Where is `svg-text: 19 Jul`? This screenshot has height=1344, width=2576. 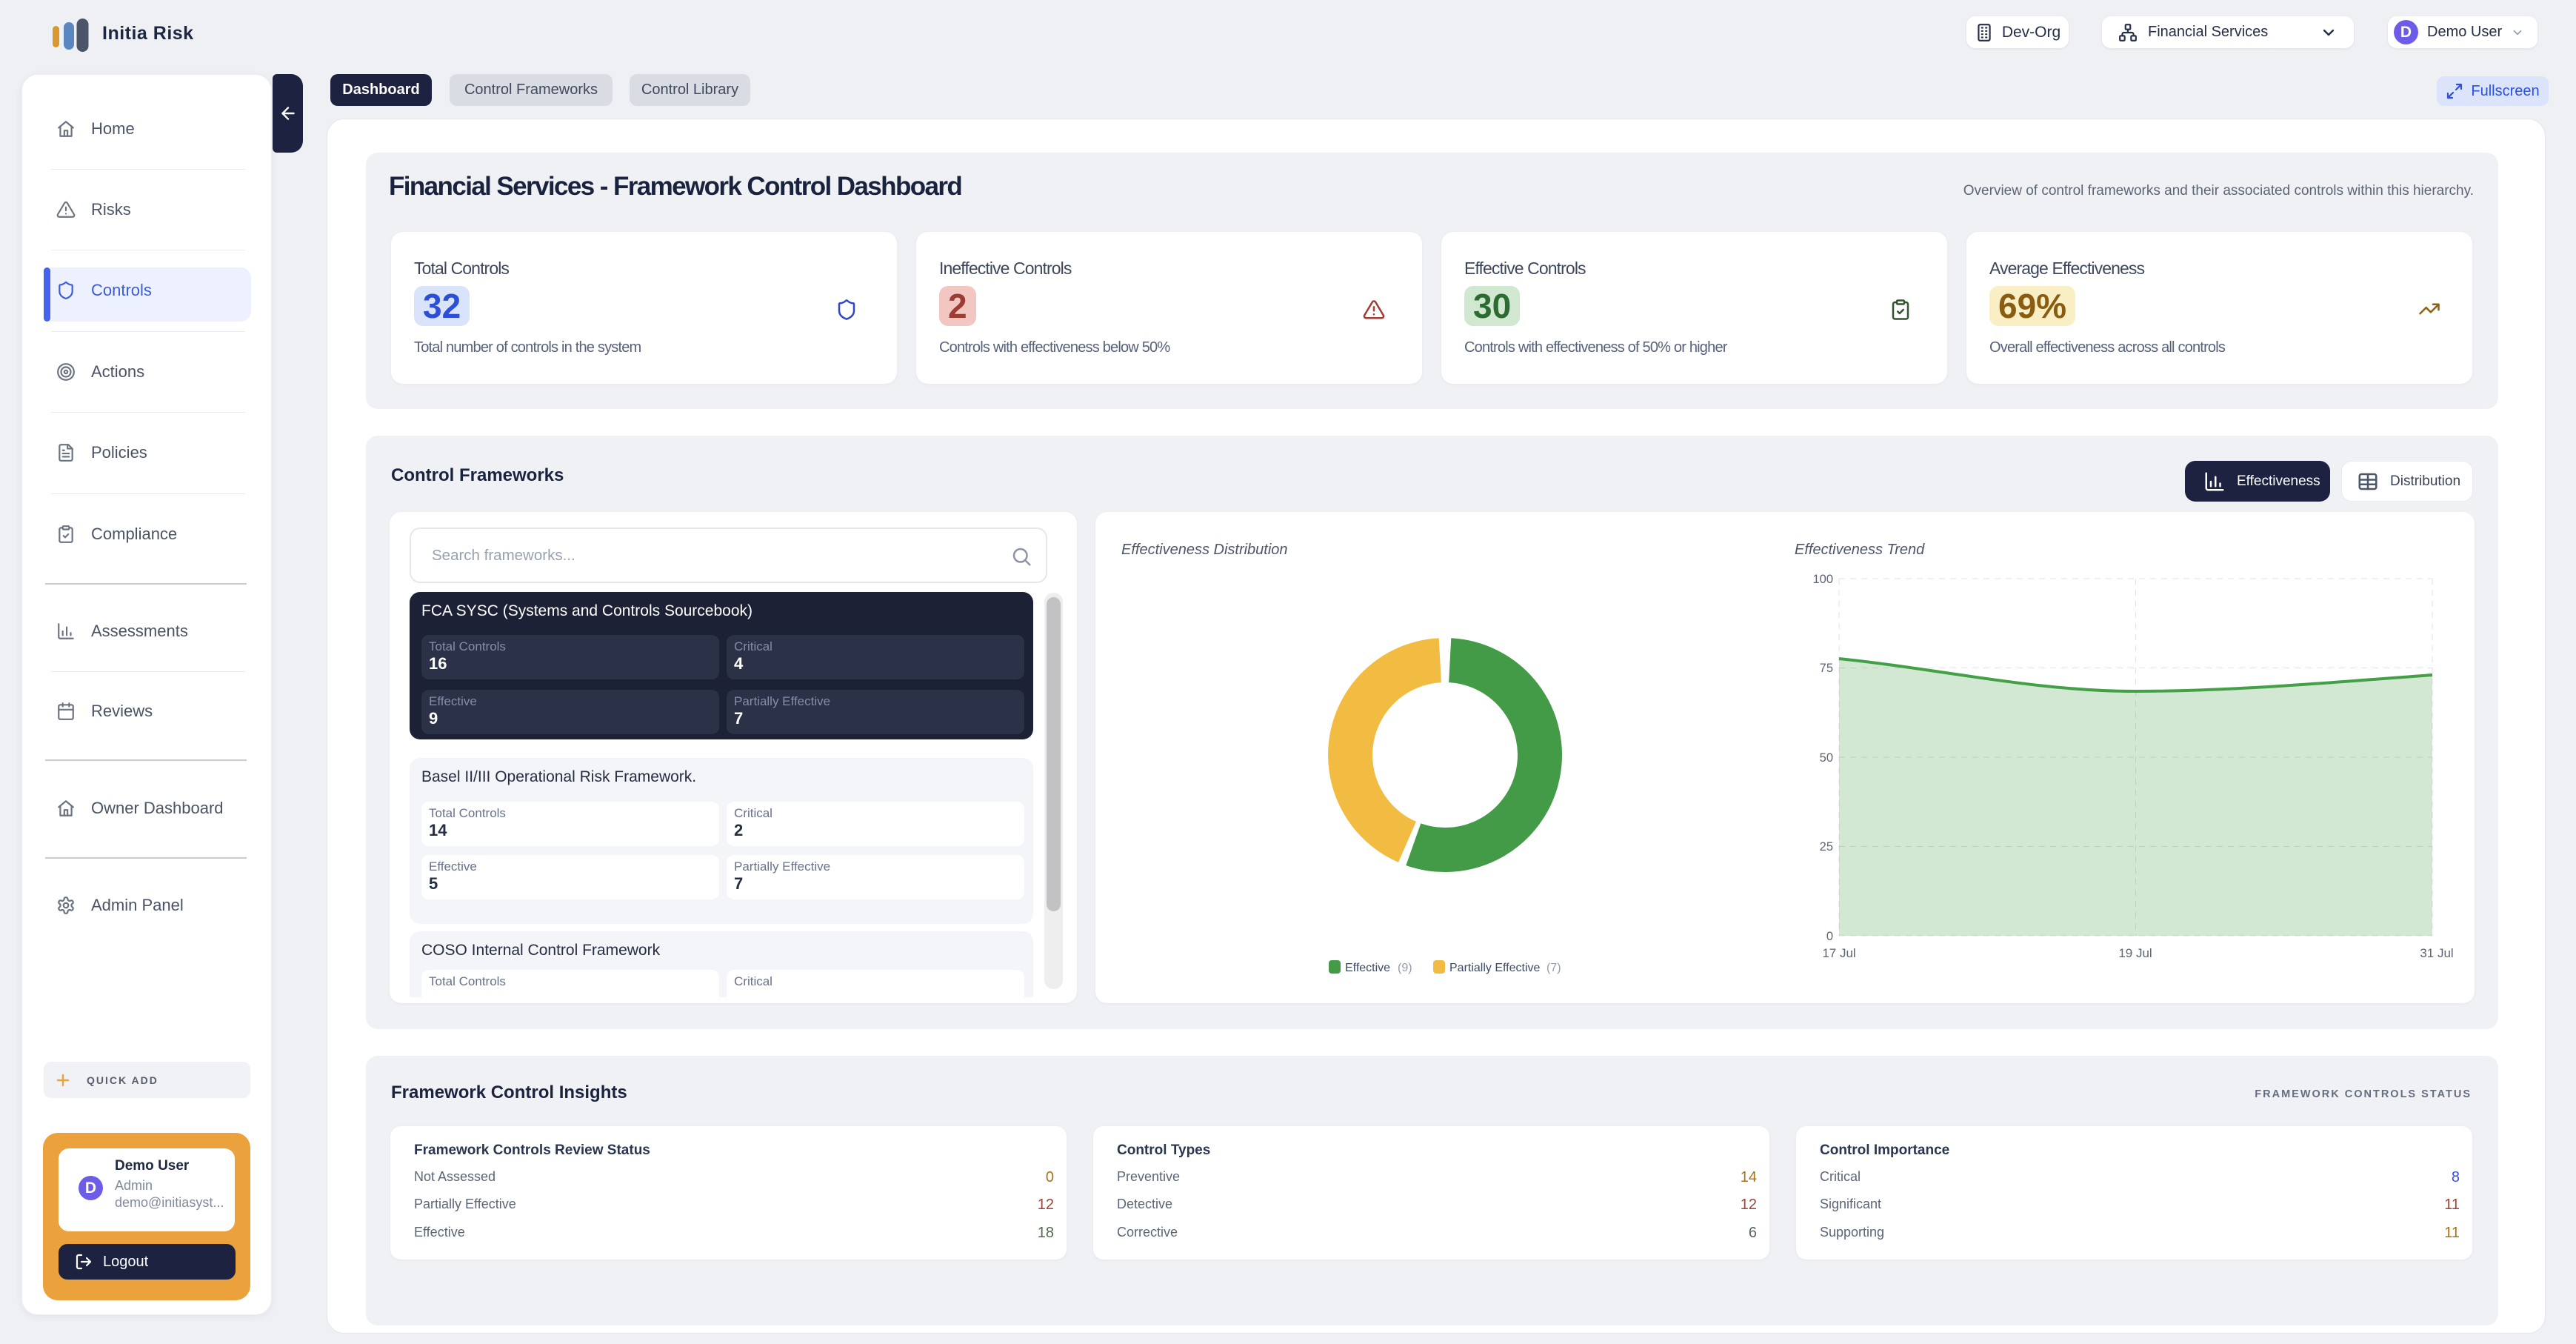 svg-text: 19 Jul is located at coordinates (2135, 953).